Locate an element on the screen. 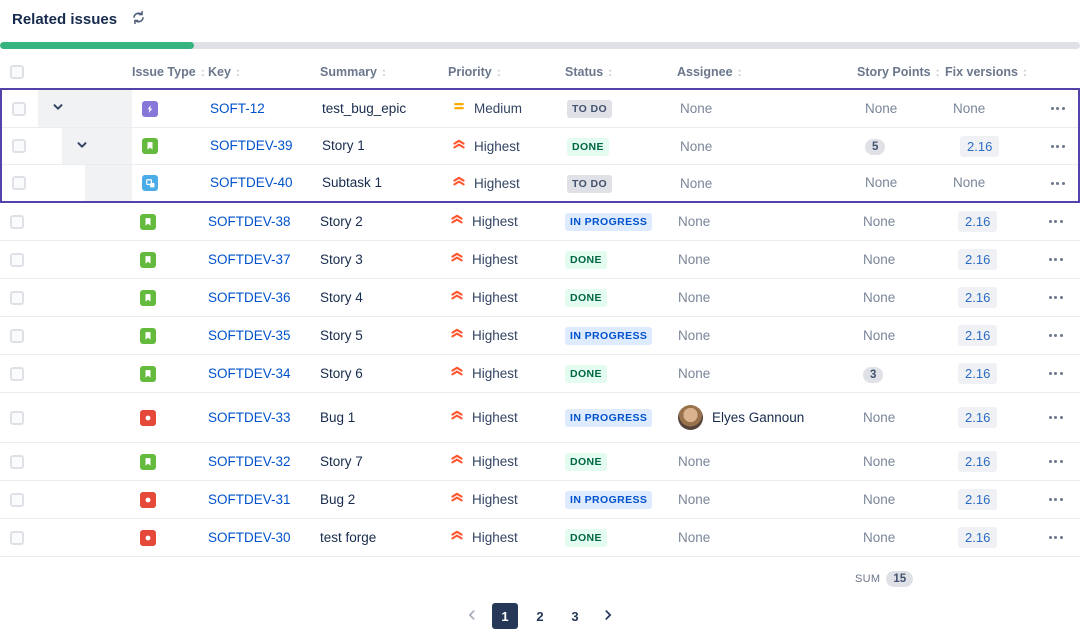 The height and width of the screenshot is (642, 1080). issue-key-link: SOFTDEV-35 is located at coordinates (249, 335).